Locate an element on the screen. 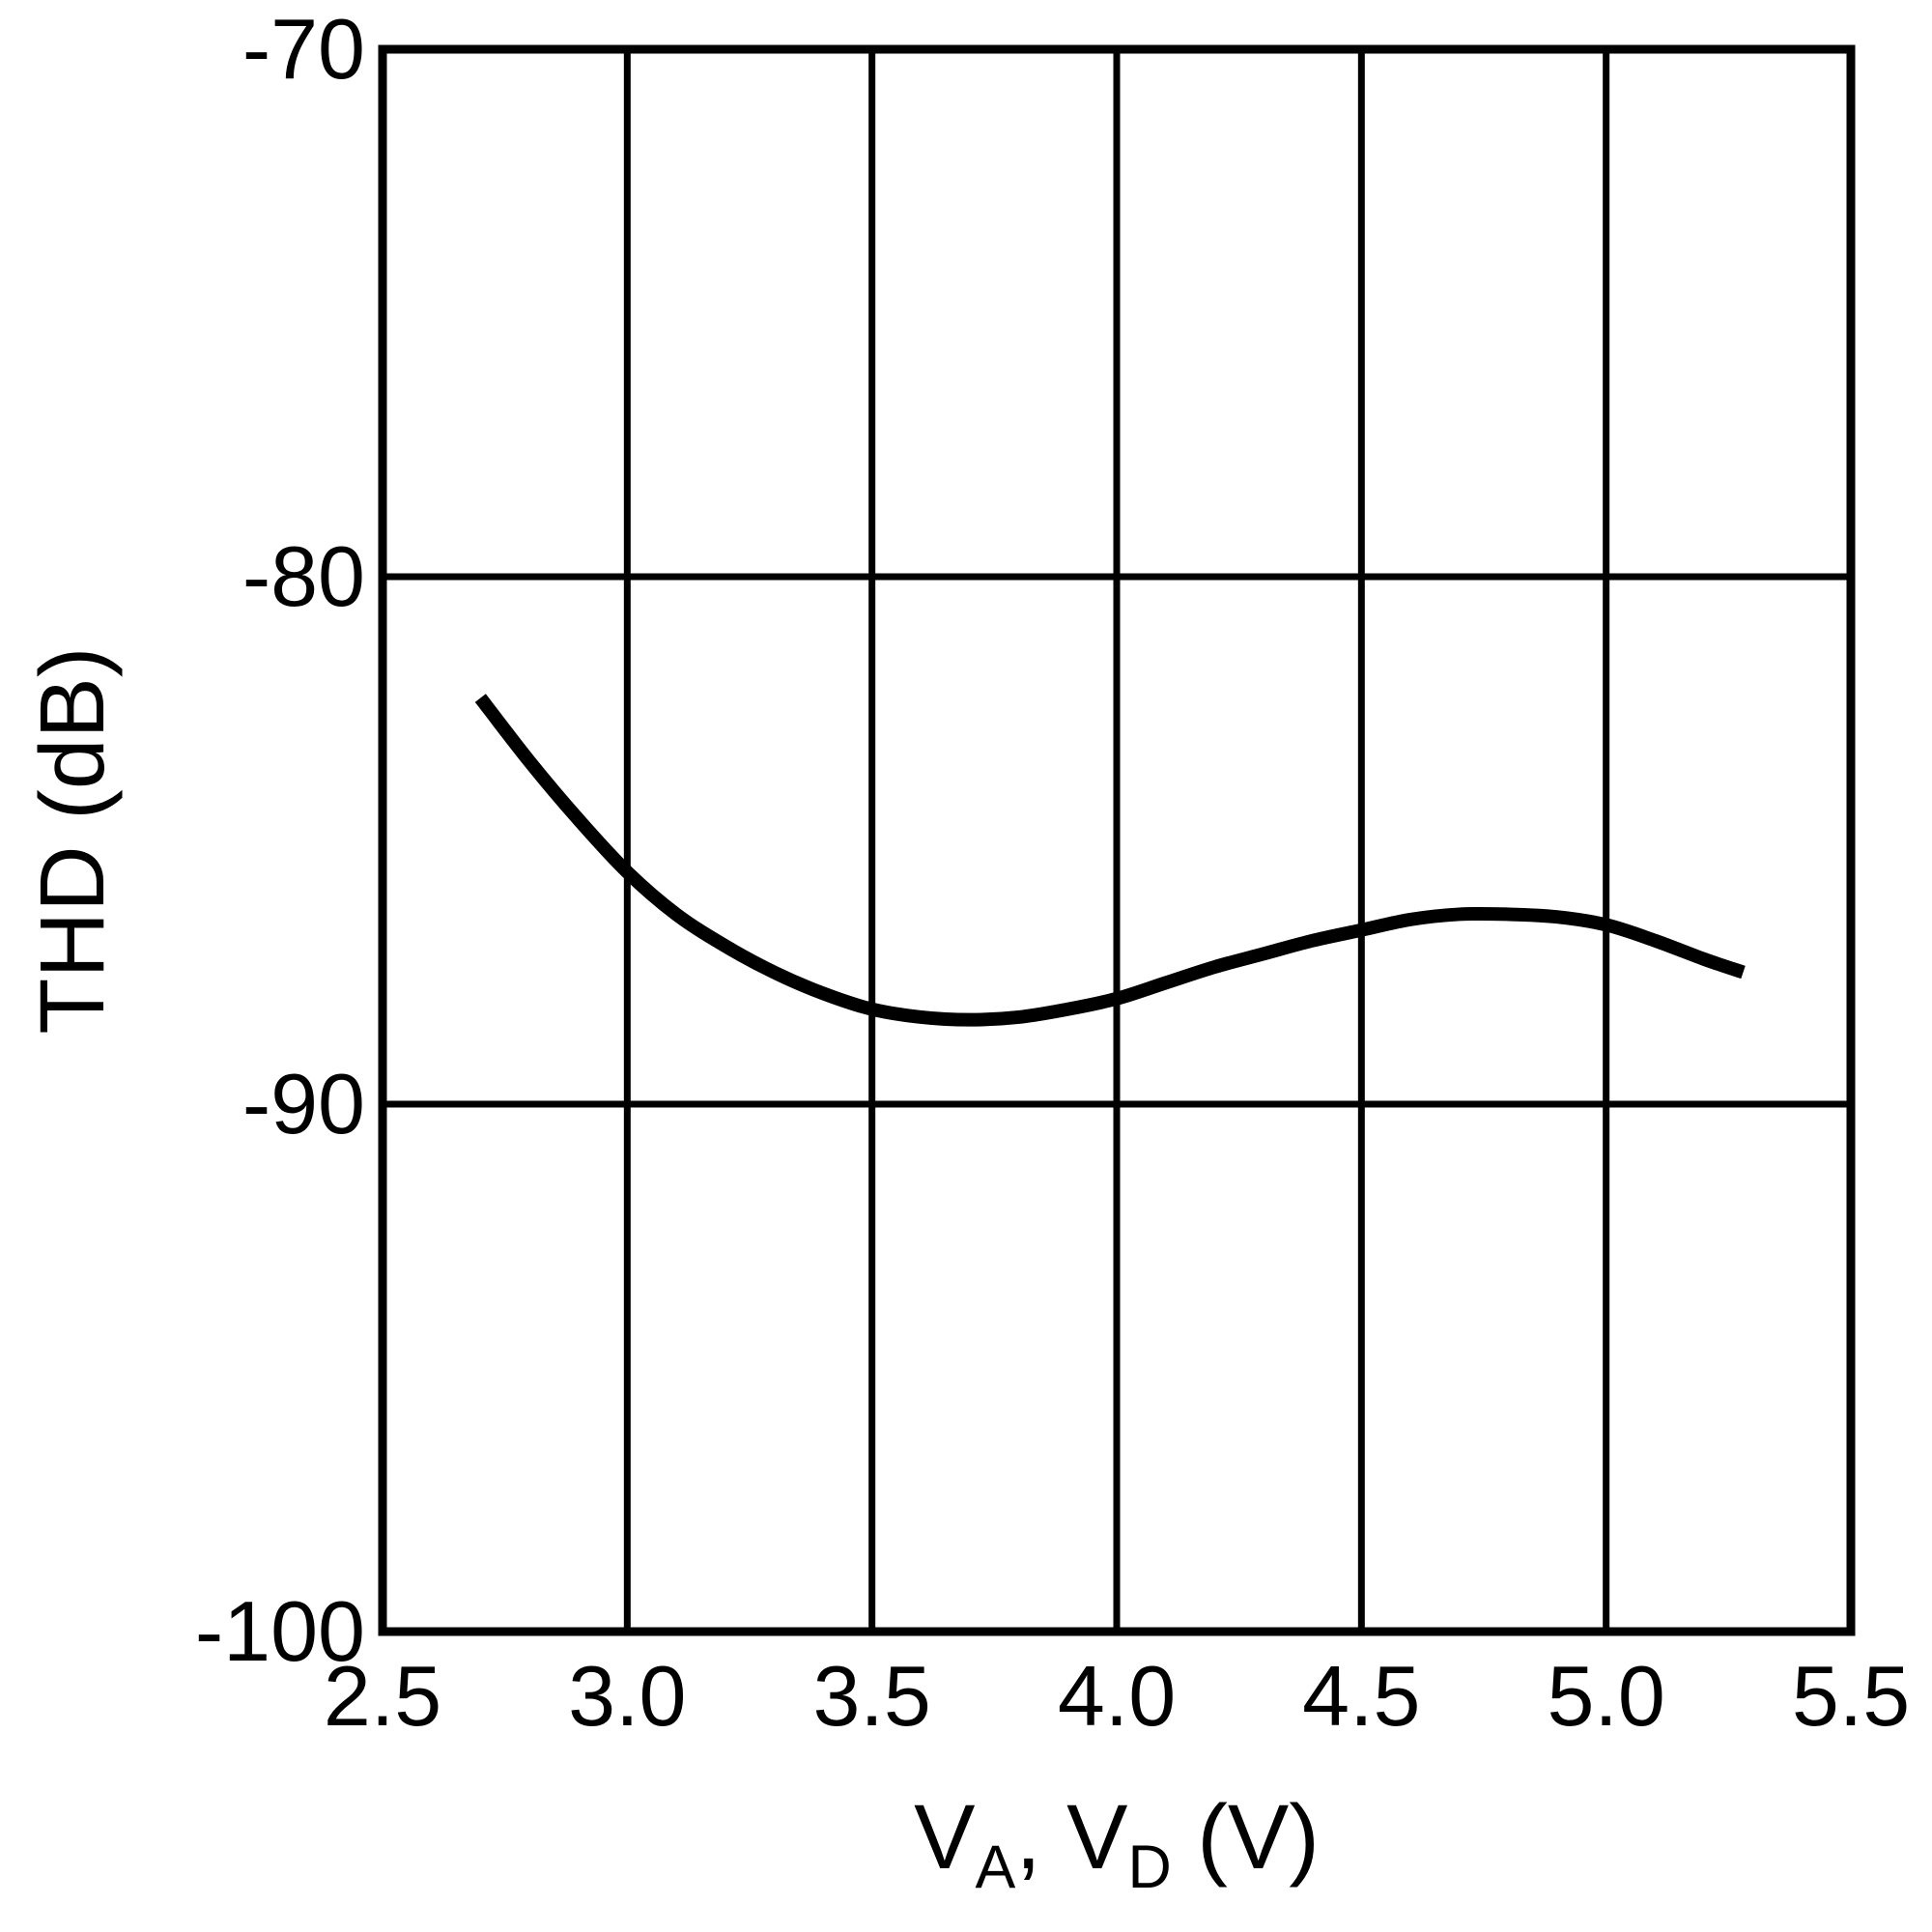 The image size is (1932, 1932). x-tick-label: 4.5 is located at coordinates (1361, 1696).